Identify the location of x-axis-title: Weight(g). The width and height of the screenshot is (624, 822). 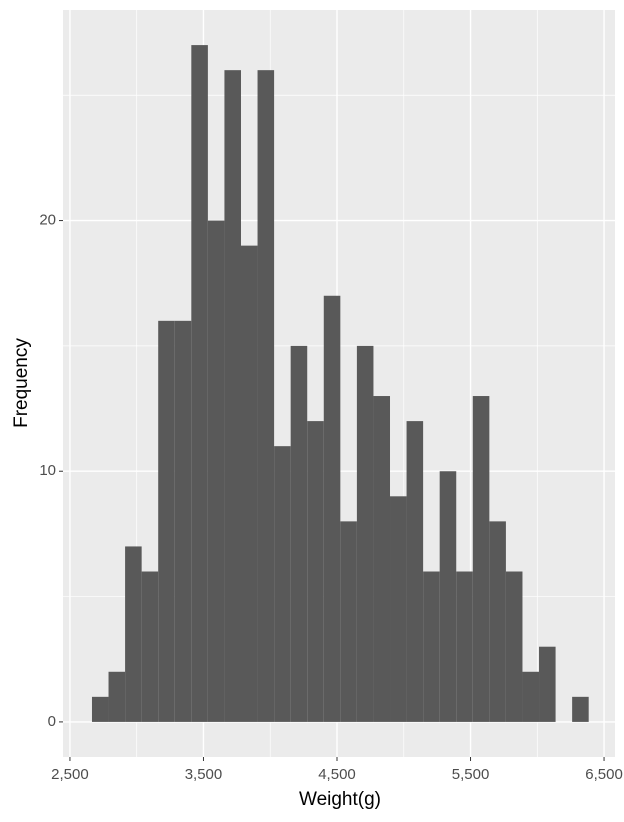
(340, 799).